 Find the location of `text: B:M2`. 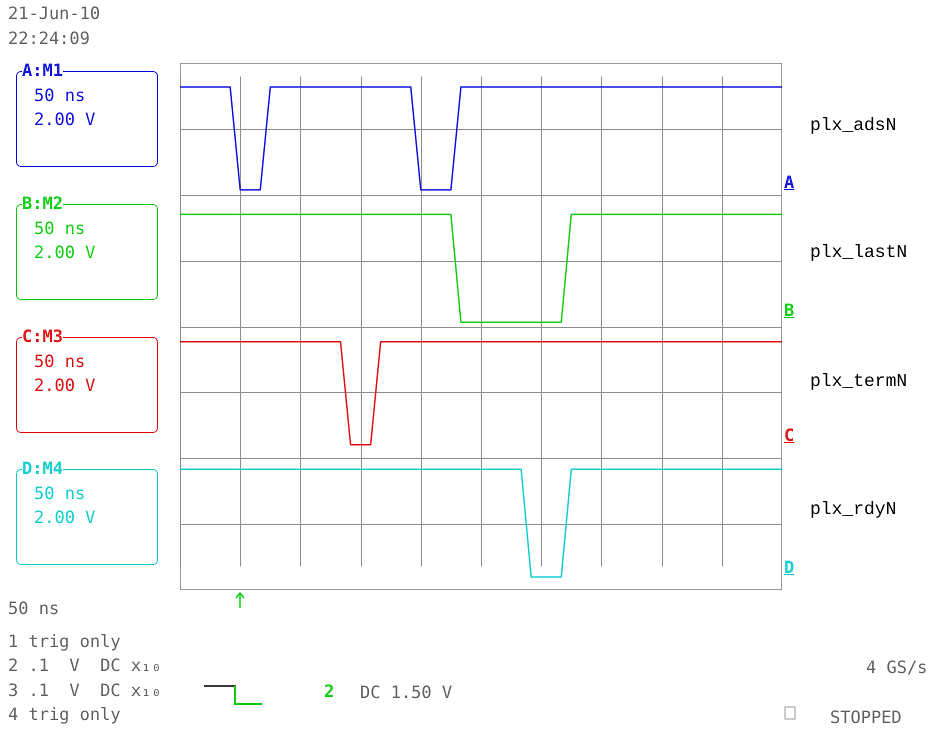

text: B:M2 is located at coordinates (42, 204).